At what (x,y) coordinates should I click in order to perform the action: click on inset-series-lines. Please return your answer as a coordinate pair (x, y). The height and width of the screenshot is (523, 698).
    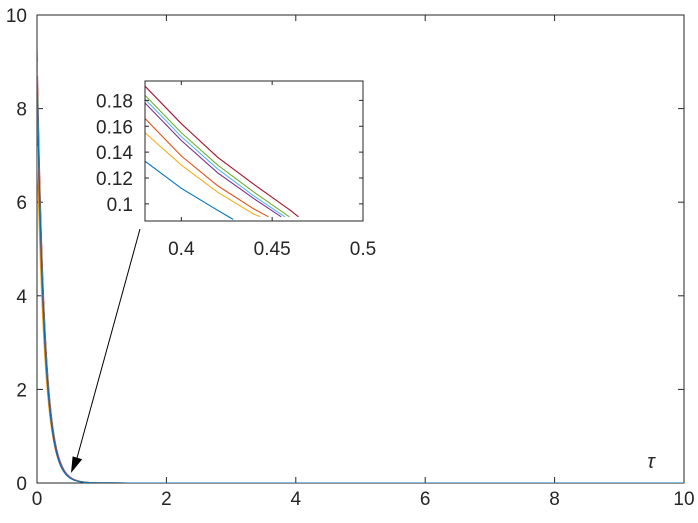
    Looking at the image, I should click on (222, 152).